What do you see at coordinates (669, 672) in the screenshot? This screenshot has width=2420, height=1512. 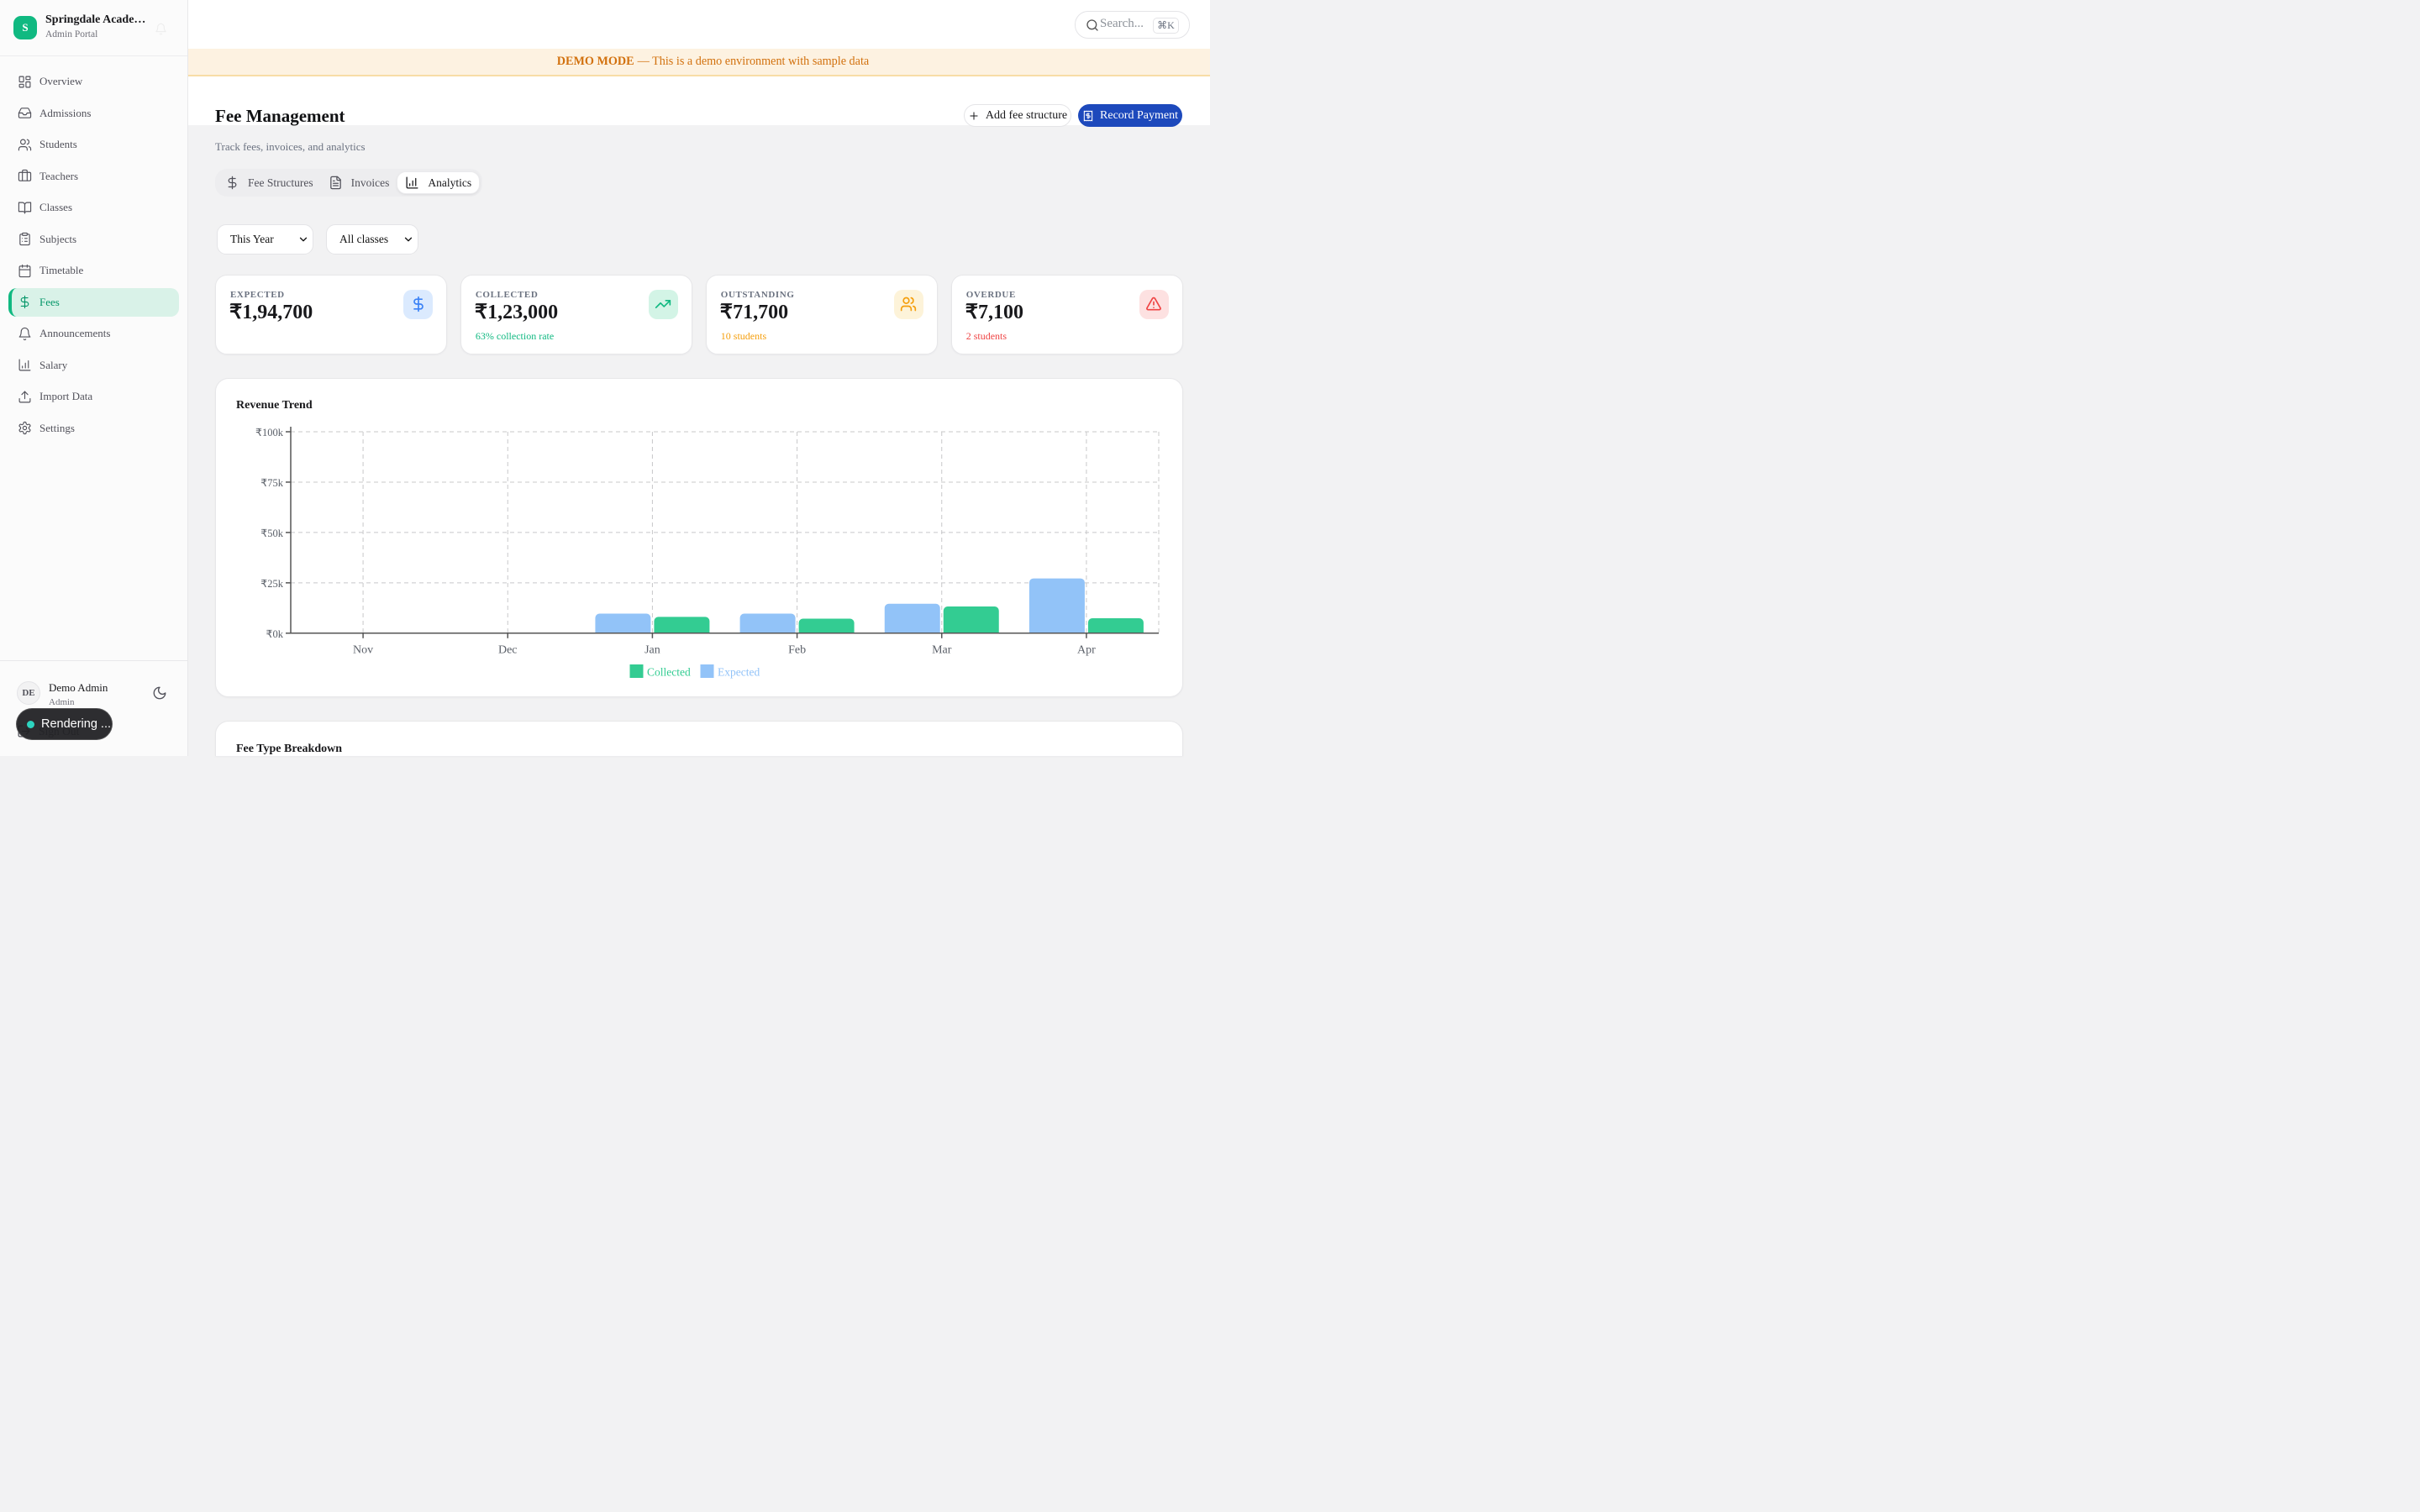 I see `svg-text: Collected` at bounding box center [669, 672].